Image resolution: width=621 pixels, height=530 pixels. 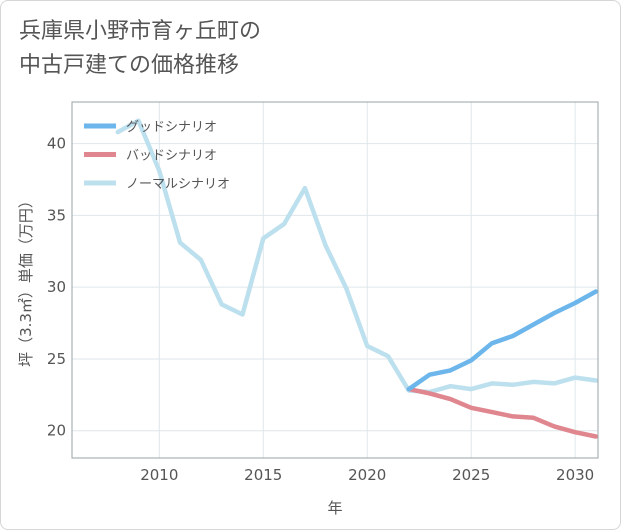 I want to click on legend-label-2: ノーマルシナリオ, so click(x=178, y=184).